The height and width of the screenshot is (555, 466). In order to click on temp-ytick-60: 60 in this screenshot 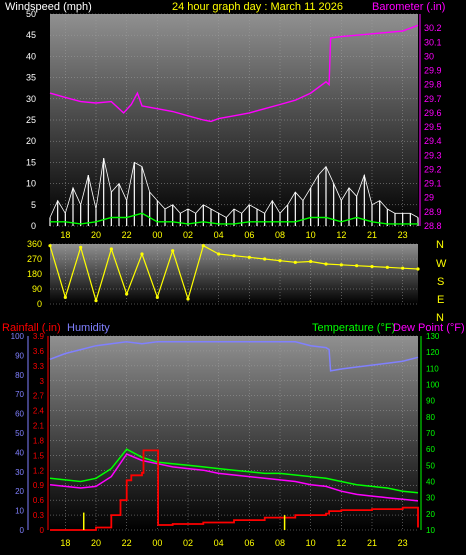, I will do `click(430, 449)`.